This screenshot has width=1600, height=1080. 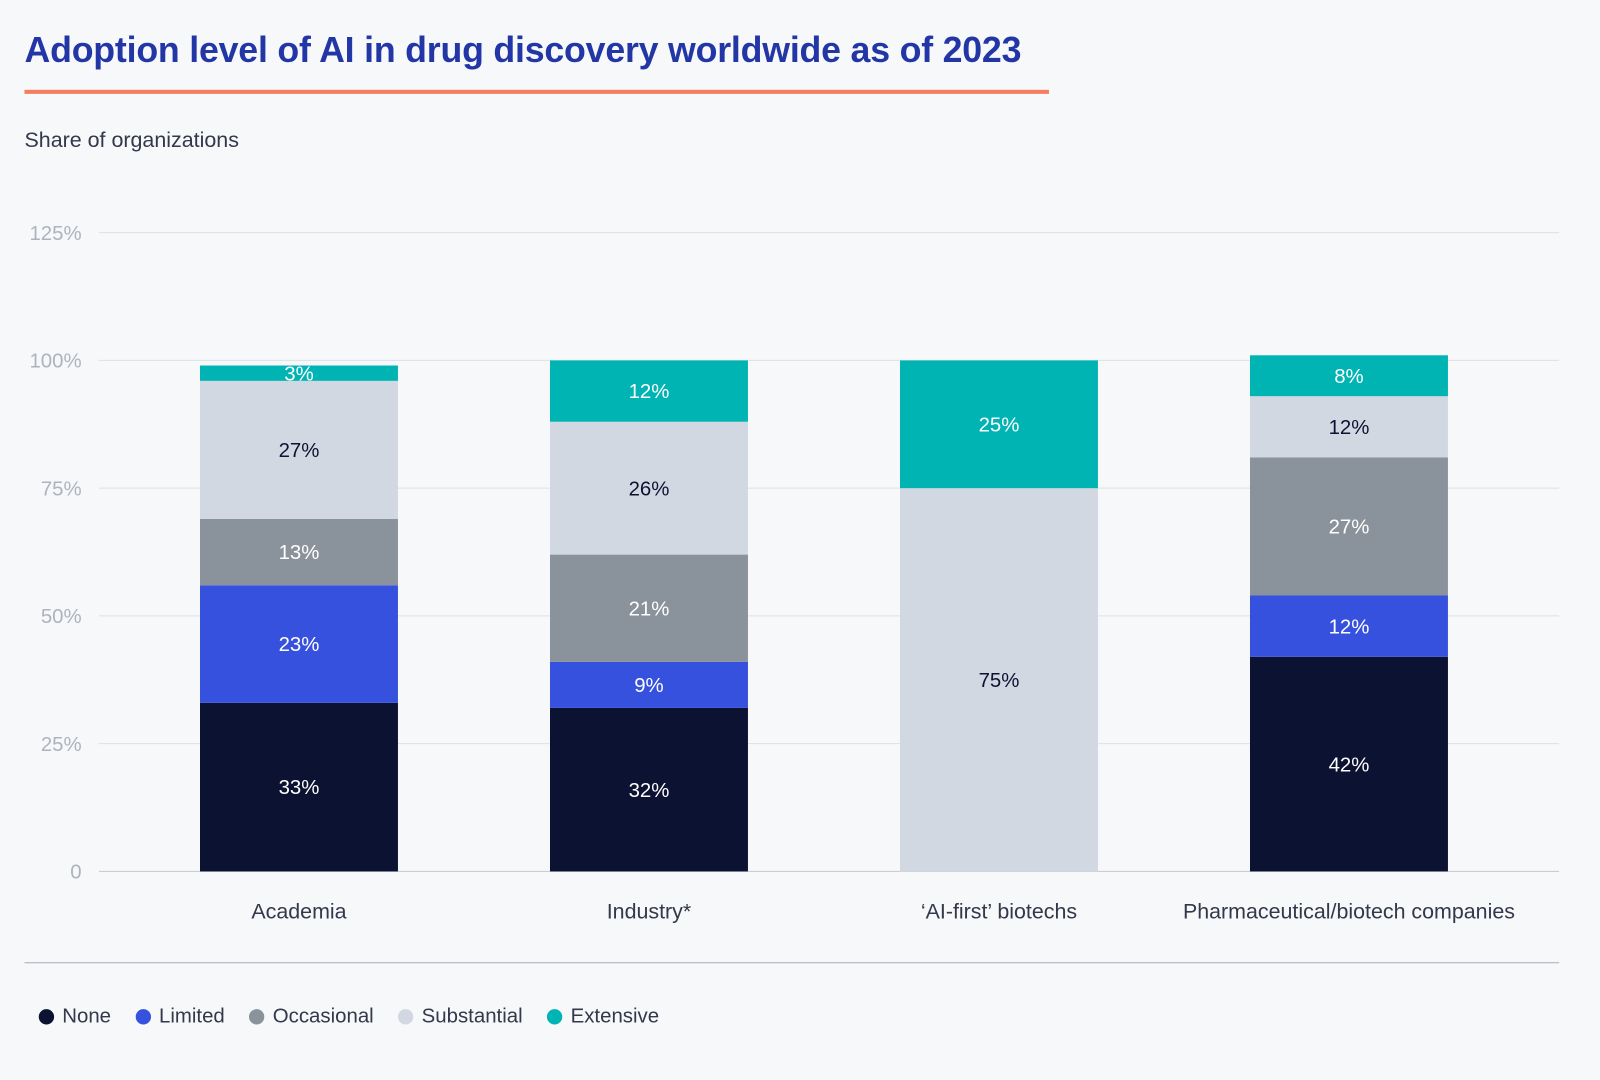 I want to click on legend-label: Substantial, so click(x=472, y=1016).